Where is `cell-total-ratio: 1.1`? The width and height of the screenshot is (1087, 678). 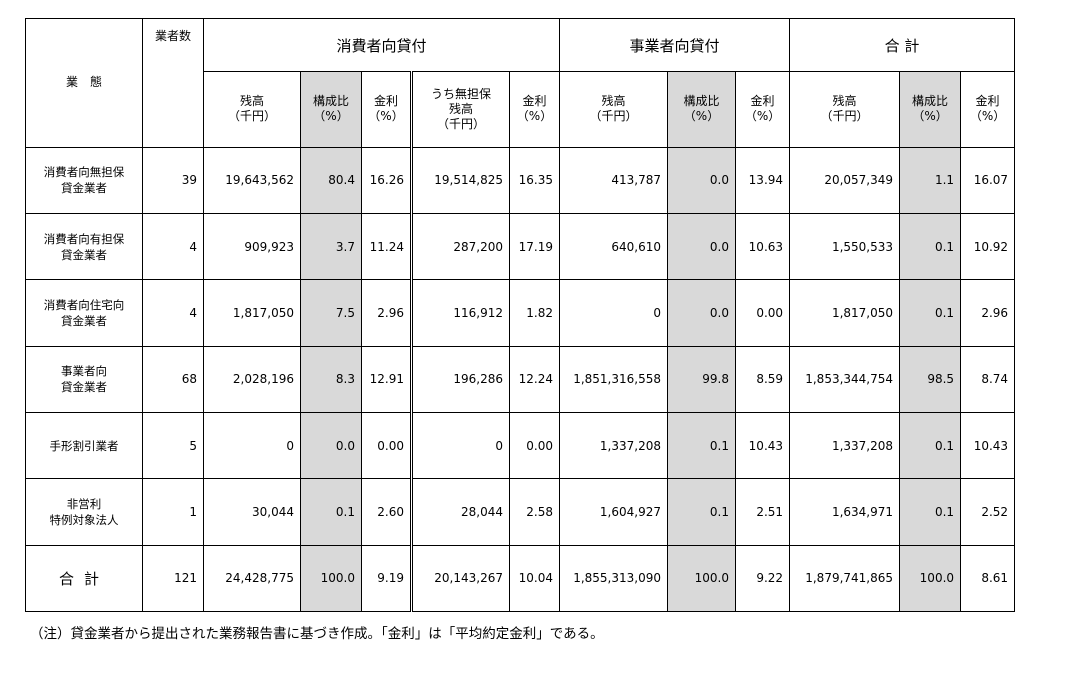 cell-total-ratio: 1.1 is located at coordinates (930, 180).